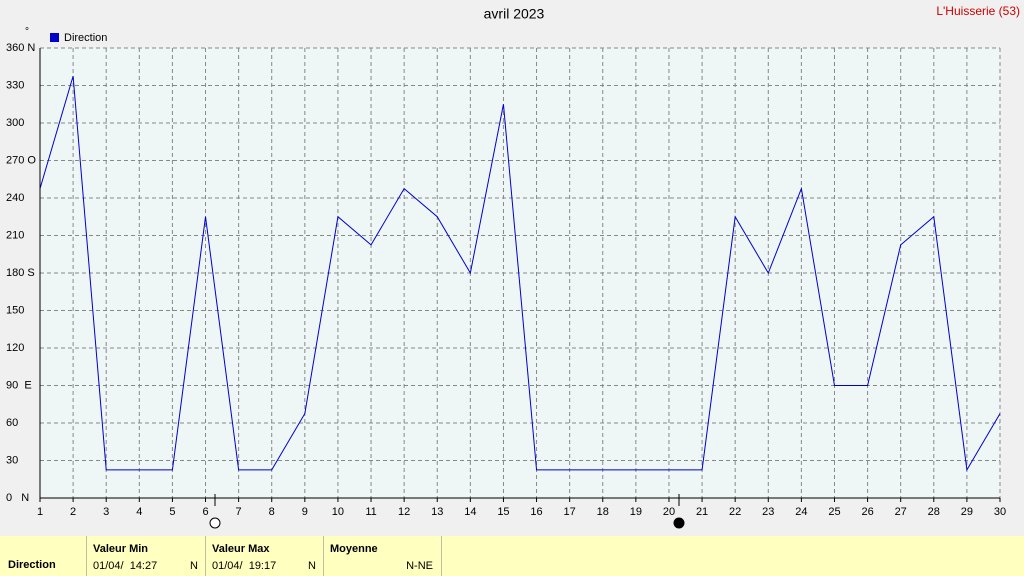  What do you see at coordinates (20, 273) in the screenshot?
I see `y-tick-label: 180 S` at bounding box center [20, 273].